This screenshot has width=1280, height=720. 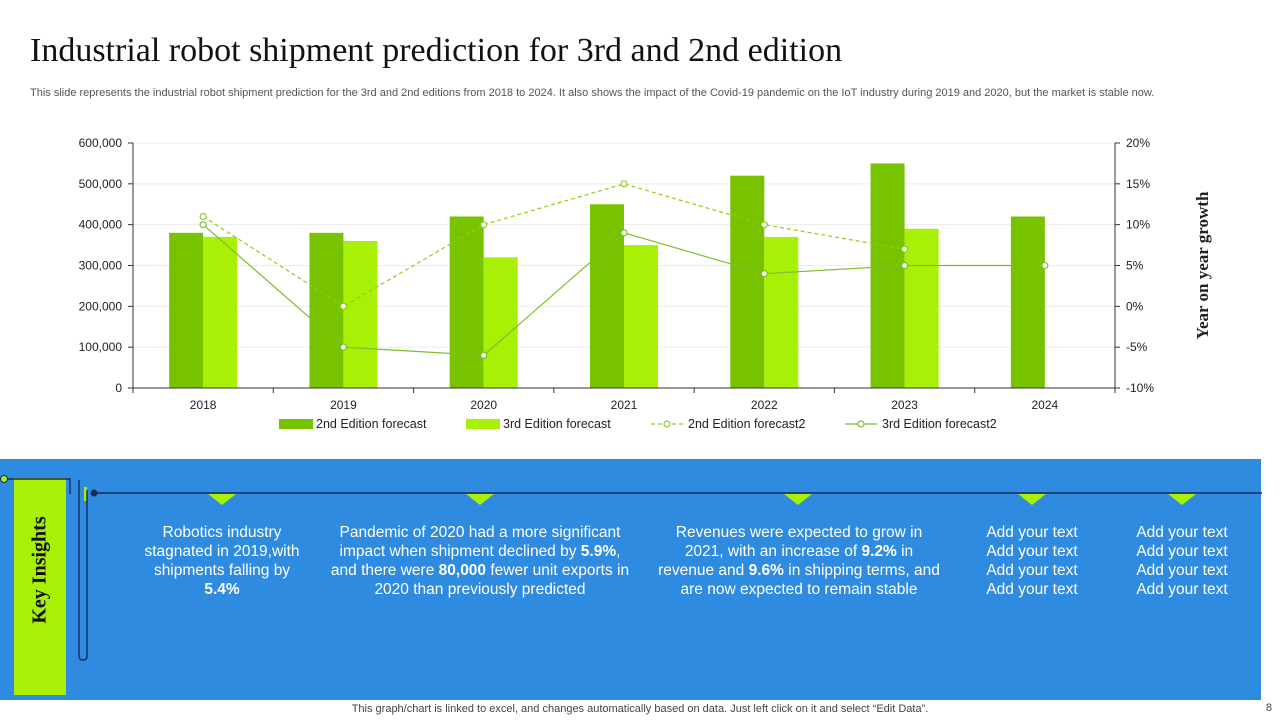 What do you see at coordinates (101, 266) in the screenshot?
I see `y-left-tick-label: 300,000` at bounding box center [101, 266].